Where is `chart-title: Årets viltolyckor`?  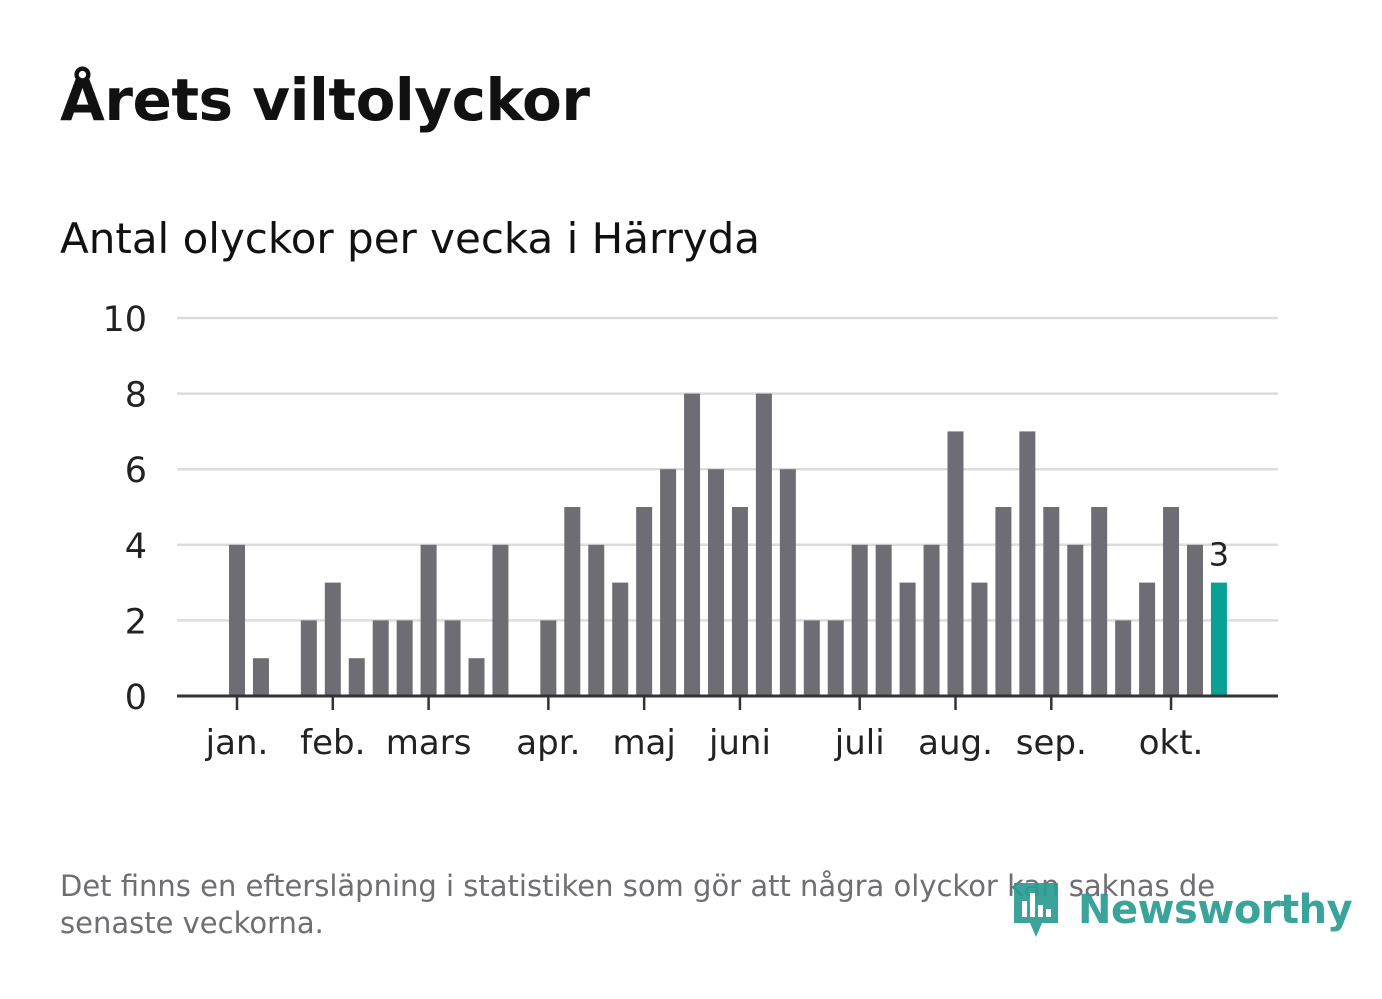 chart-title: Årets viltolyckor is located at coordinates (325, 100).